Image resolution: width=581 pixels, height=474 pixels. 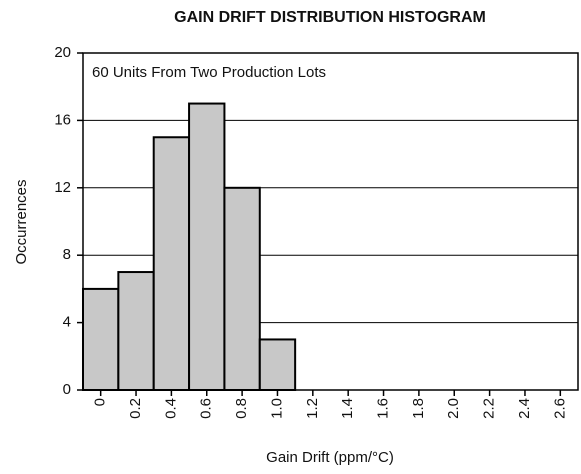 I want to click on x-tick-label: 0.4, so click(x=170, y=408).